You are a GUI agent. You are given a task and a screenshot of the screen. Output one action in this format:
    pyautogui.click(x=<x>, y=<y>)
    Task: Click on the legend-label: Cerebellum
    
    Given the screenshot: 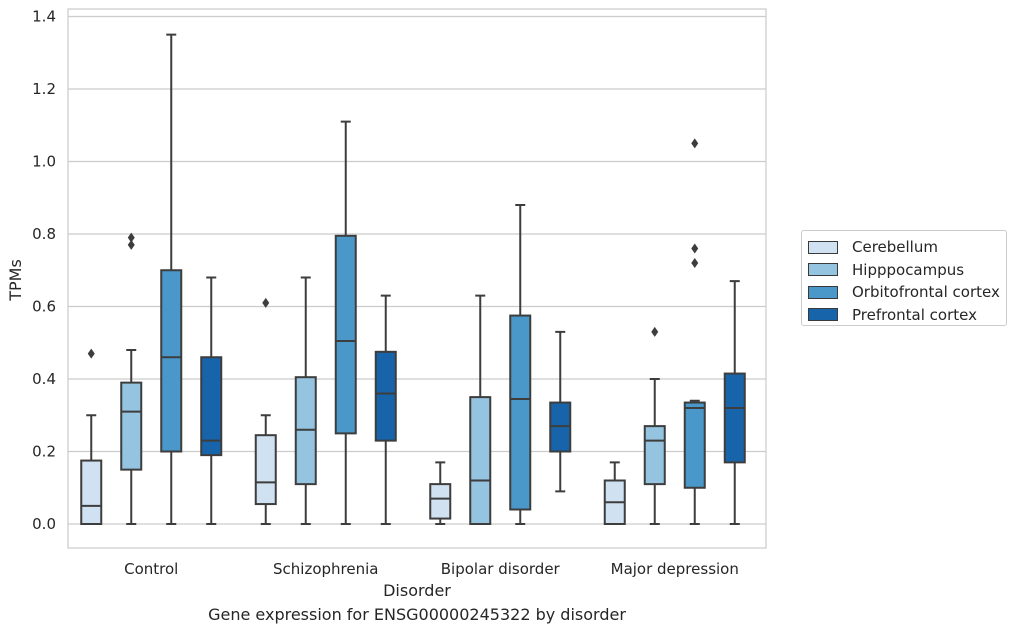 What is the action you would take?
    pyautogui.click(x=895, y=247)
    